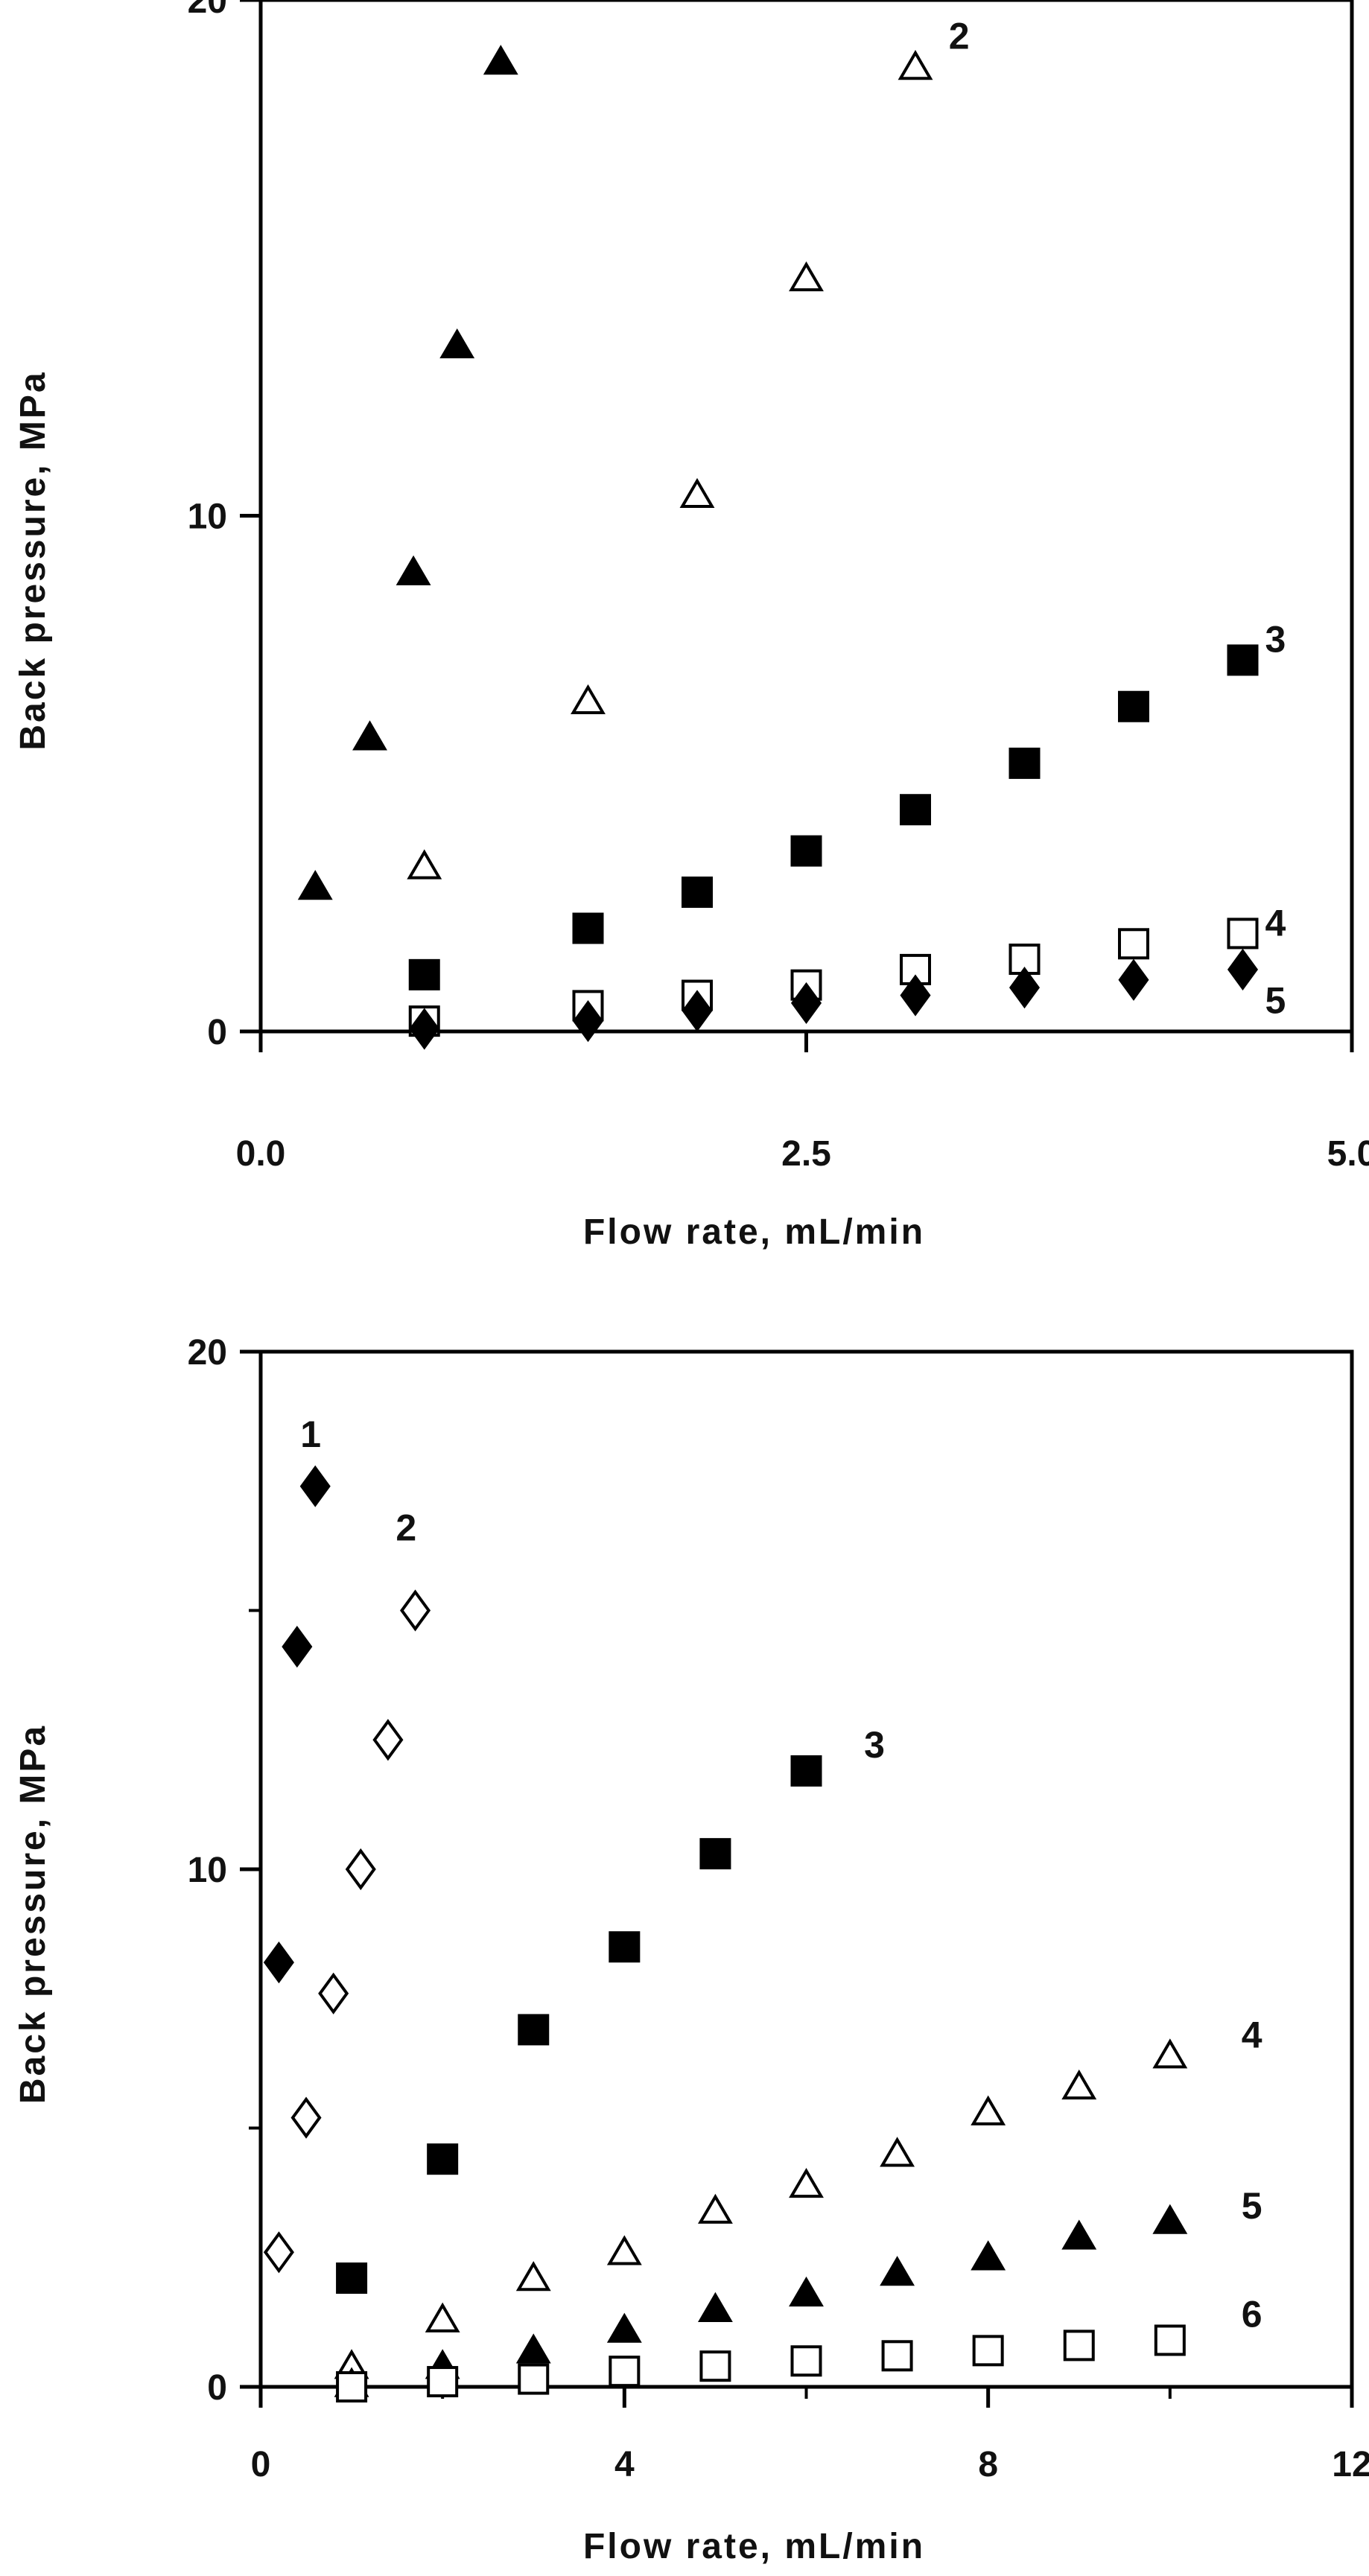 The height and width of the screenshot is (2576, 1369). I want to click on series-label-2: 2, so click(406, 1527).